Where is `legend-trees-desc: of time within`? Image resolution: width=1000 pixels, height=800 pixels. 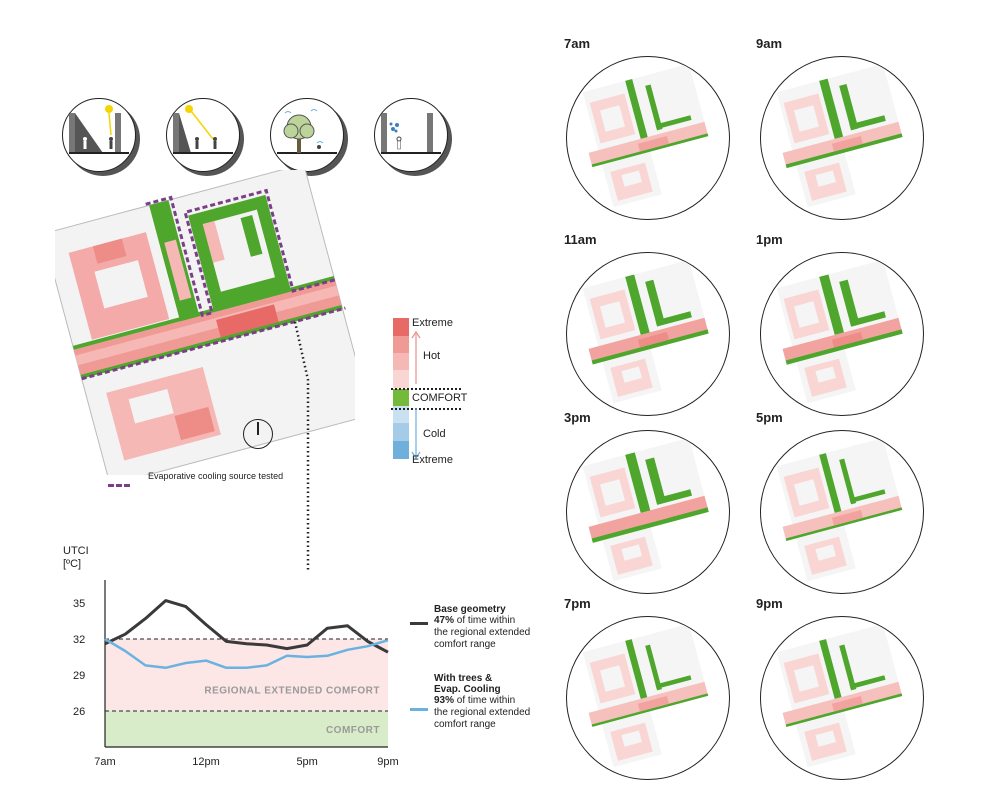 legend-trees-desc: of time within is located at coordinates (485, 700).